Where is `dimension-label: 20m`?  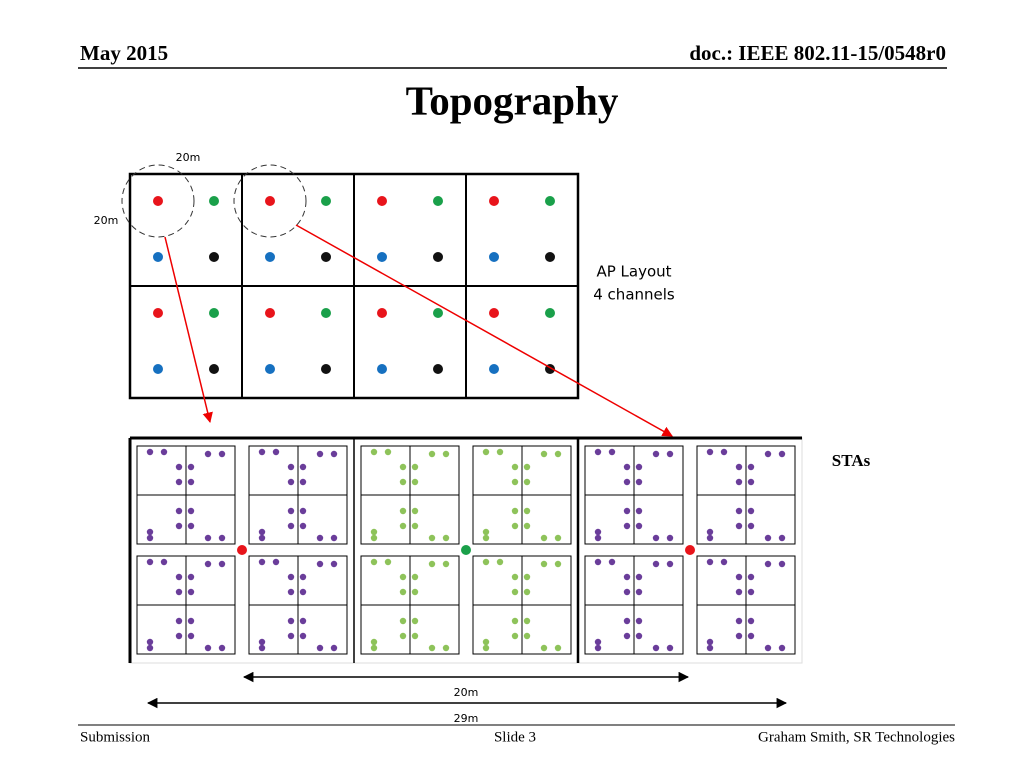
dimension-label: 20m is located at coordinates (106, 220).